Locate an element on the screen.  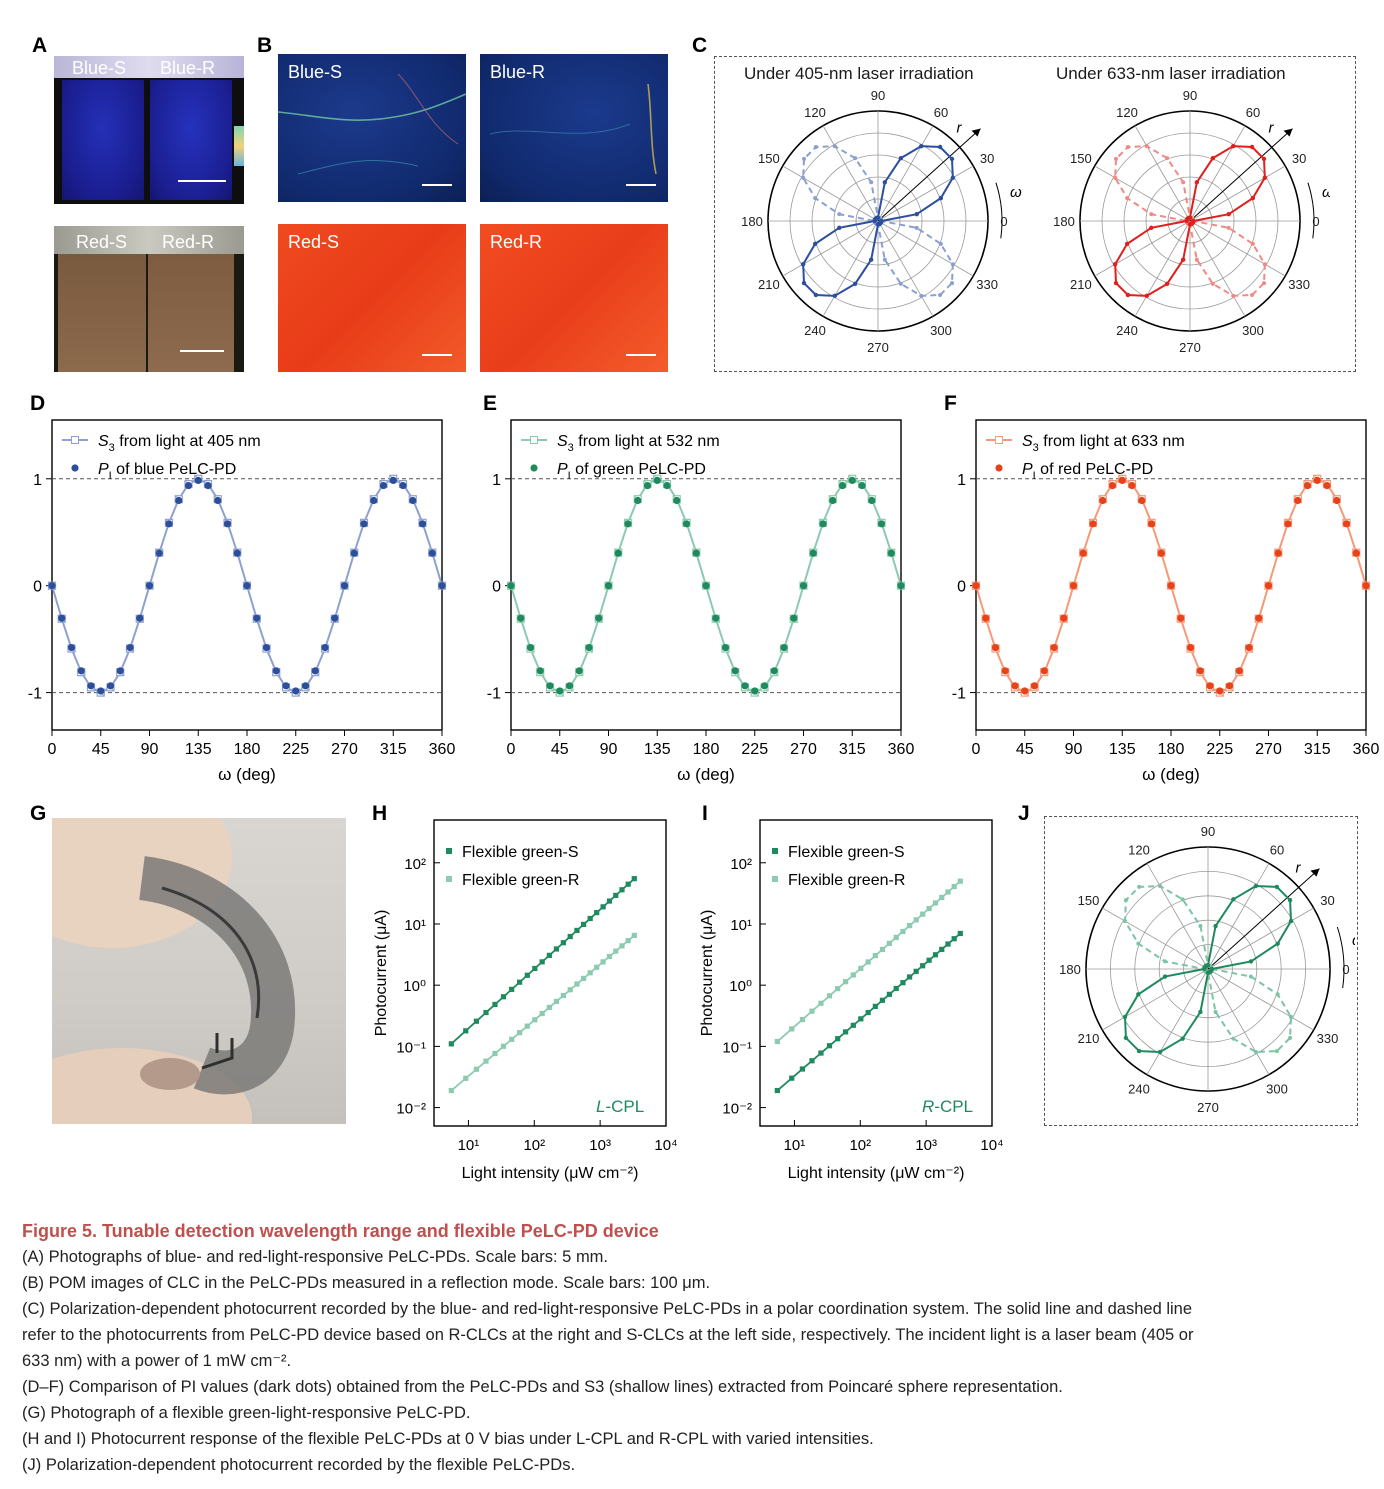
y-tick-label: 10² is located at coordinates (415, 864).